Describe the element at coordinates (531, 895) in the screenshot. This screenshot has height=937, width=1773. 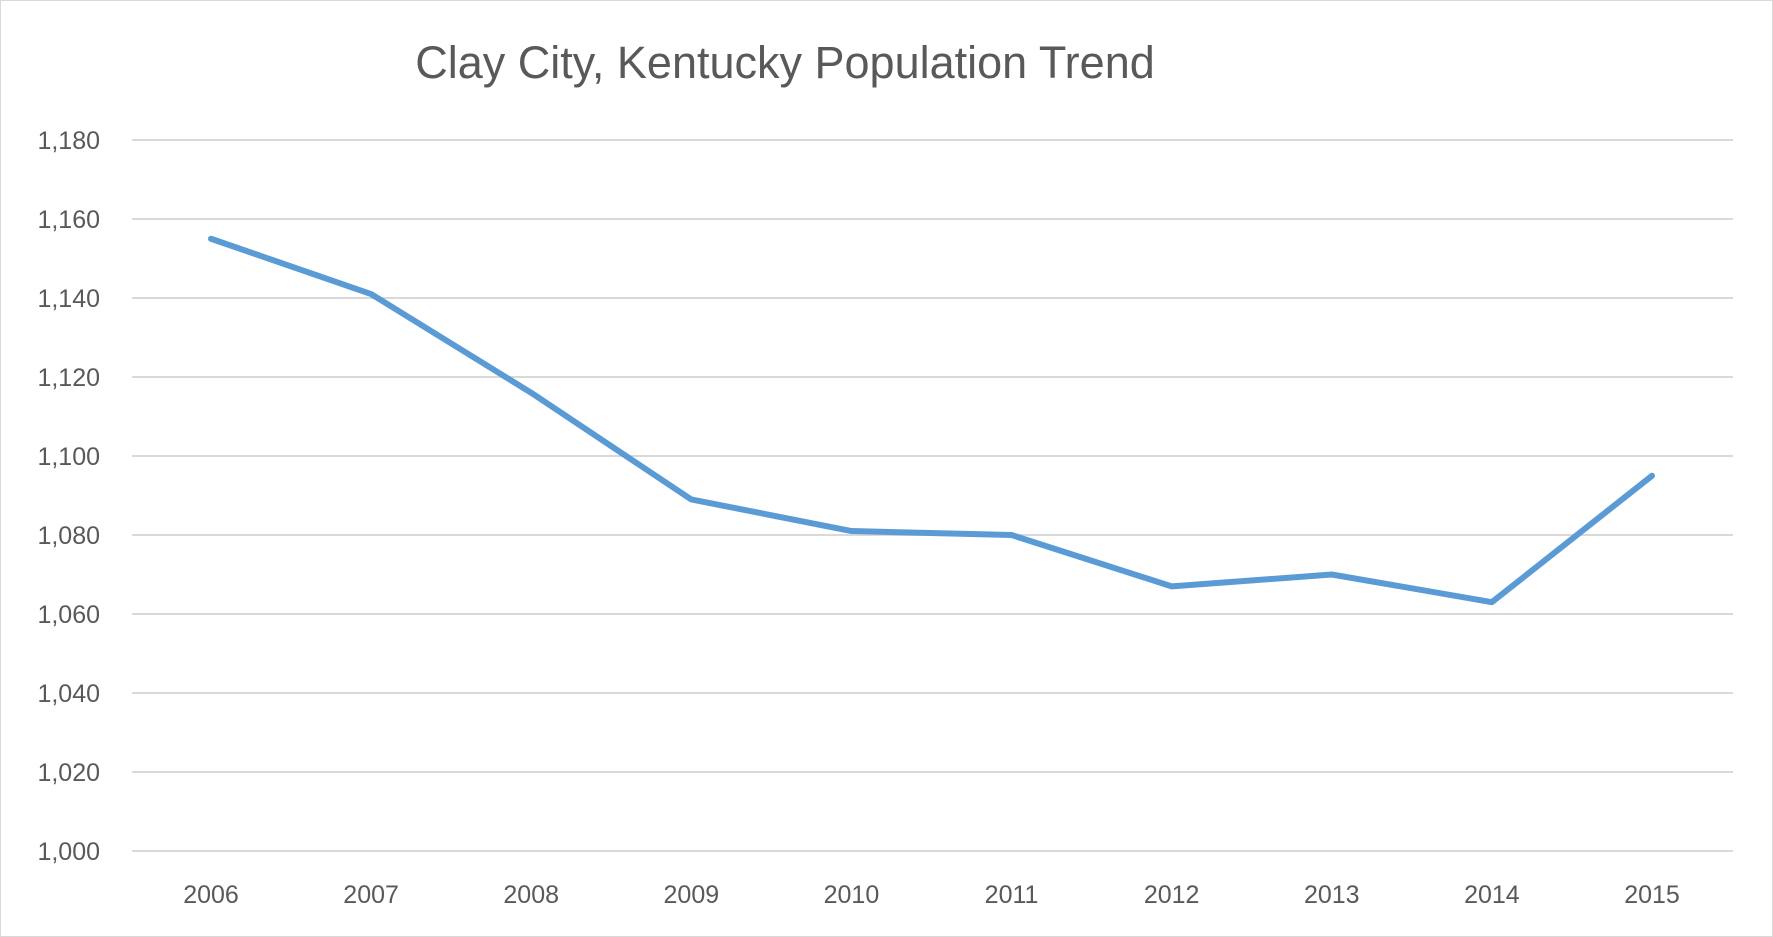
I see `x-tick-label: 2008` at that location.